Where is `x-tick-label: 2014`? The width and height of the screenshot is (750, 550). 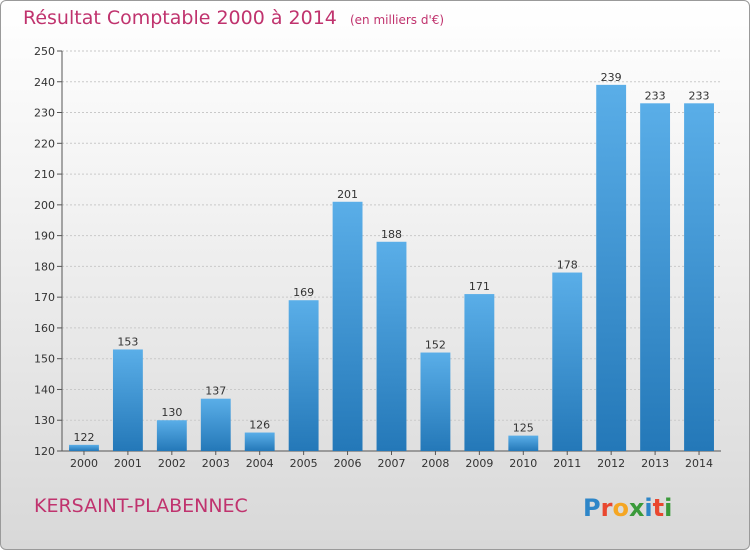
x-tick-label: 2014 is located at coordinates (699, 463).